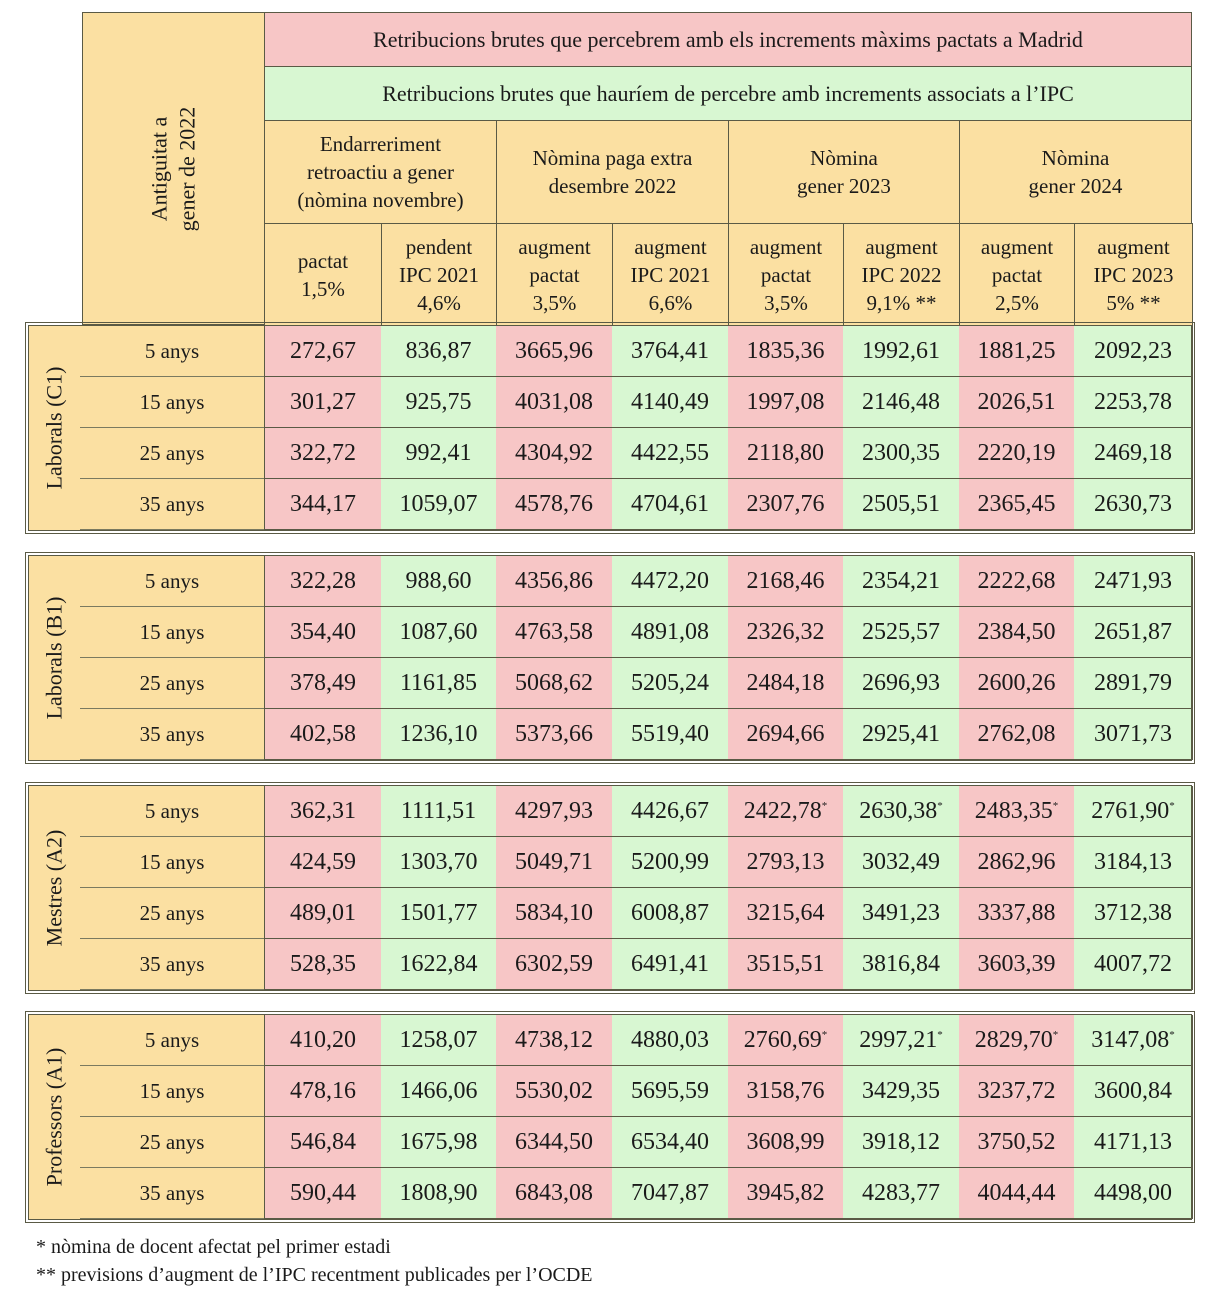 Image resolution: width=1216 pixels, height=1297 pixels. Describe the element at coordinates (1133, 1142) in the screenshot. I see `table-cell: 4171,13` at that location.